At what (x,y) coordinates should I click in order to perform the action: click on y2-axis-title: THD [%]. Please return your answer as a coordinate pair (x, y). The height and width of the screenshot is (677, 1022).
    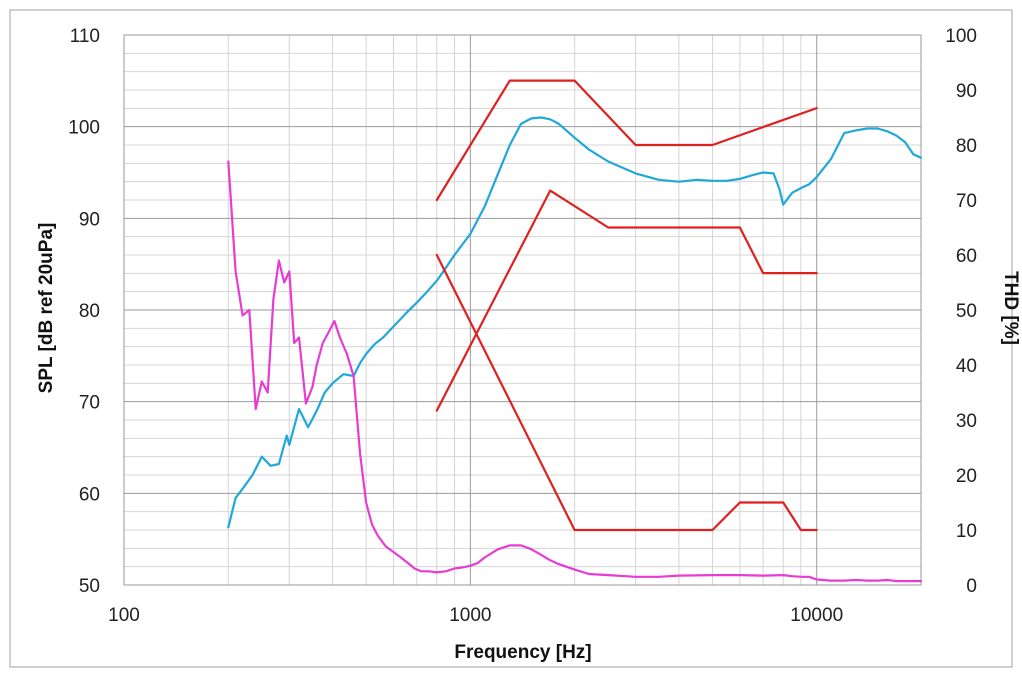
    Looking at the image, I should click on (1010, 308).